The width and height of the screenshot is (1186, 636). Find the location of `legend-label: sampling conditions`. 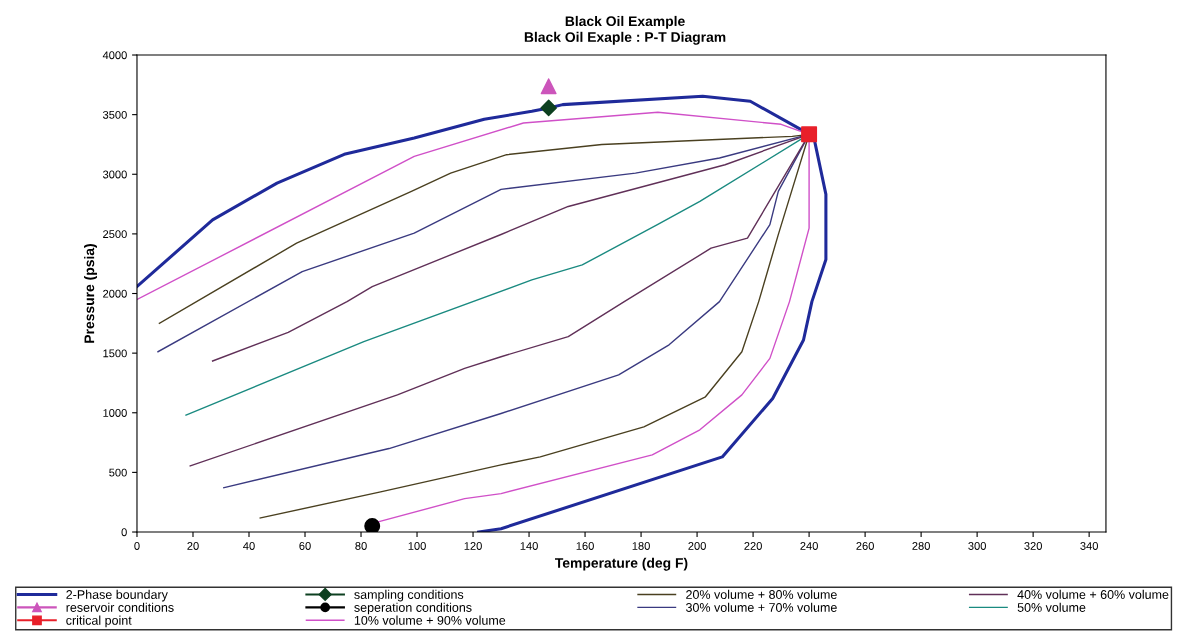

legend-label: sampling conditions is located at coordinates (409, 595).